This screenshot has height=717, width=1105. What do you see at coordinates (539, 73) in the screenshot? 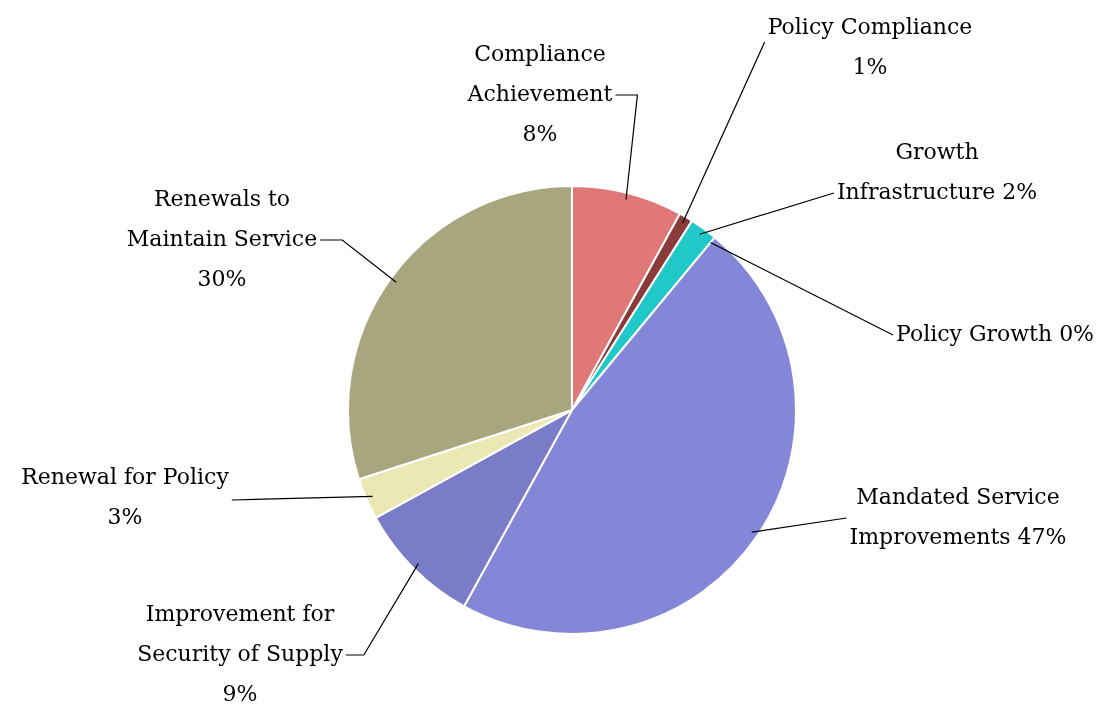
I see `slice-label: Compliance Achievement` at bounding box center [539, 73].